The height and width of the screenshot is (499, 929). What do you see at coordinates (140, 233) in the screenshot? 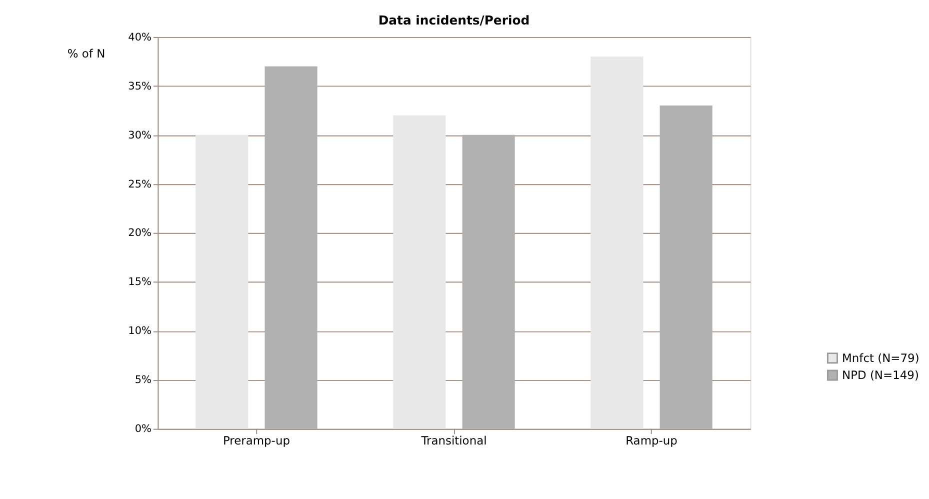
I see `y-tick-label: 20%` at bounding box center [140, 233].